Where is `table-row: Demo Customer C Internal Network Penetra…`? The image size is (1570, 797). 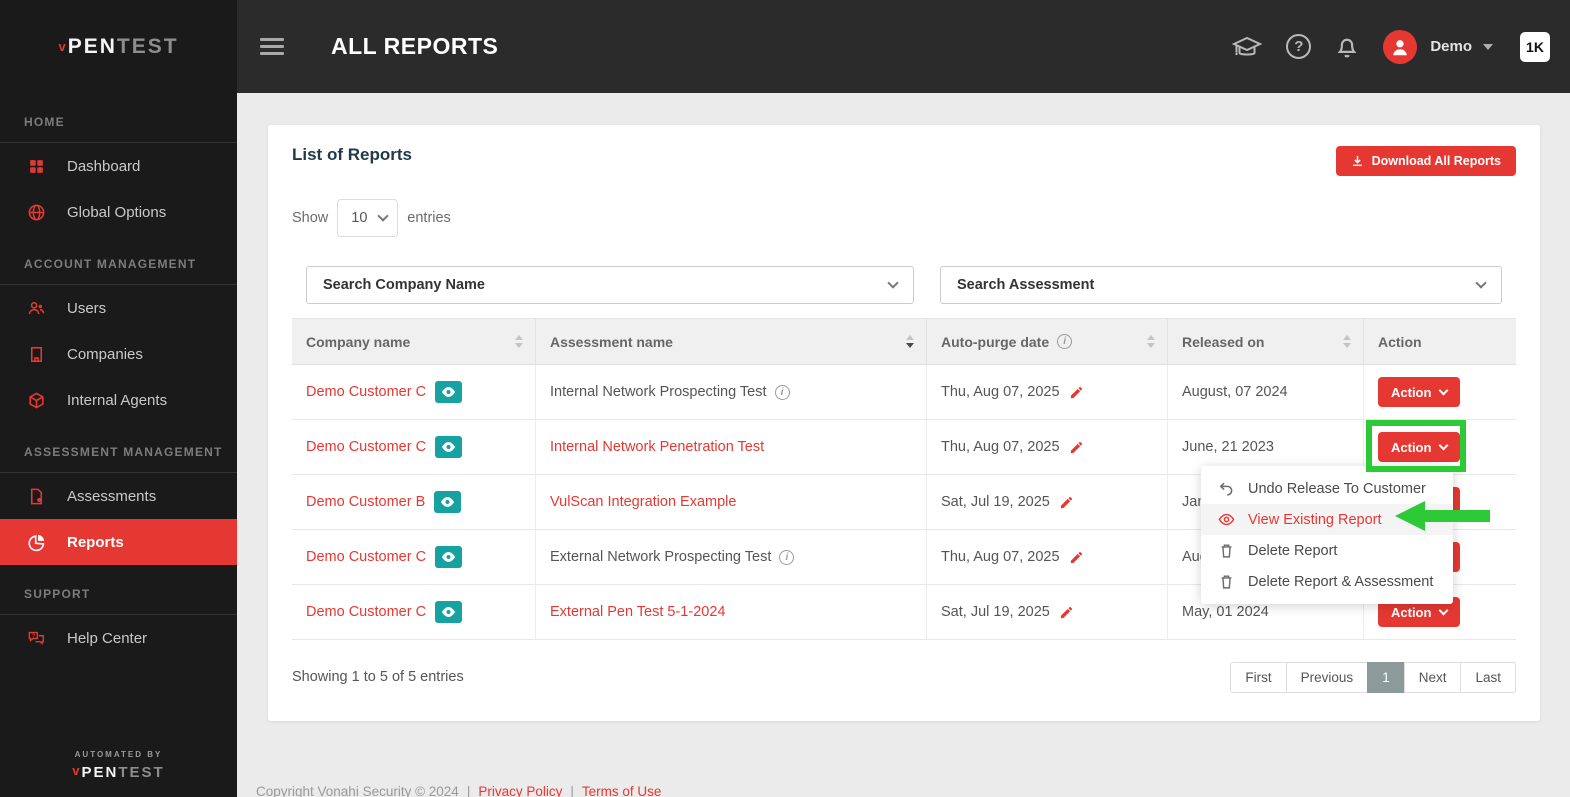 table-row: Demo Customer C Internal Network Penetra… is located at coordinates (904, 447).